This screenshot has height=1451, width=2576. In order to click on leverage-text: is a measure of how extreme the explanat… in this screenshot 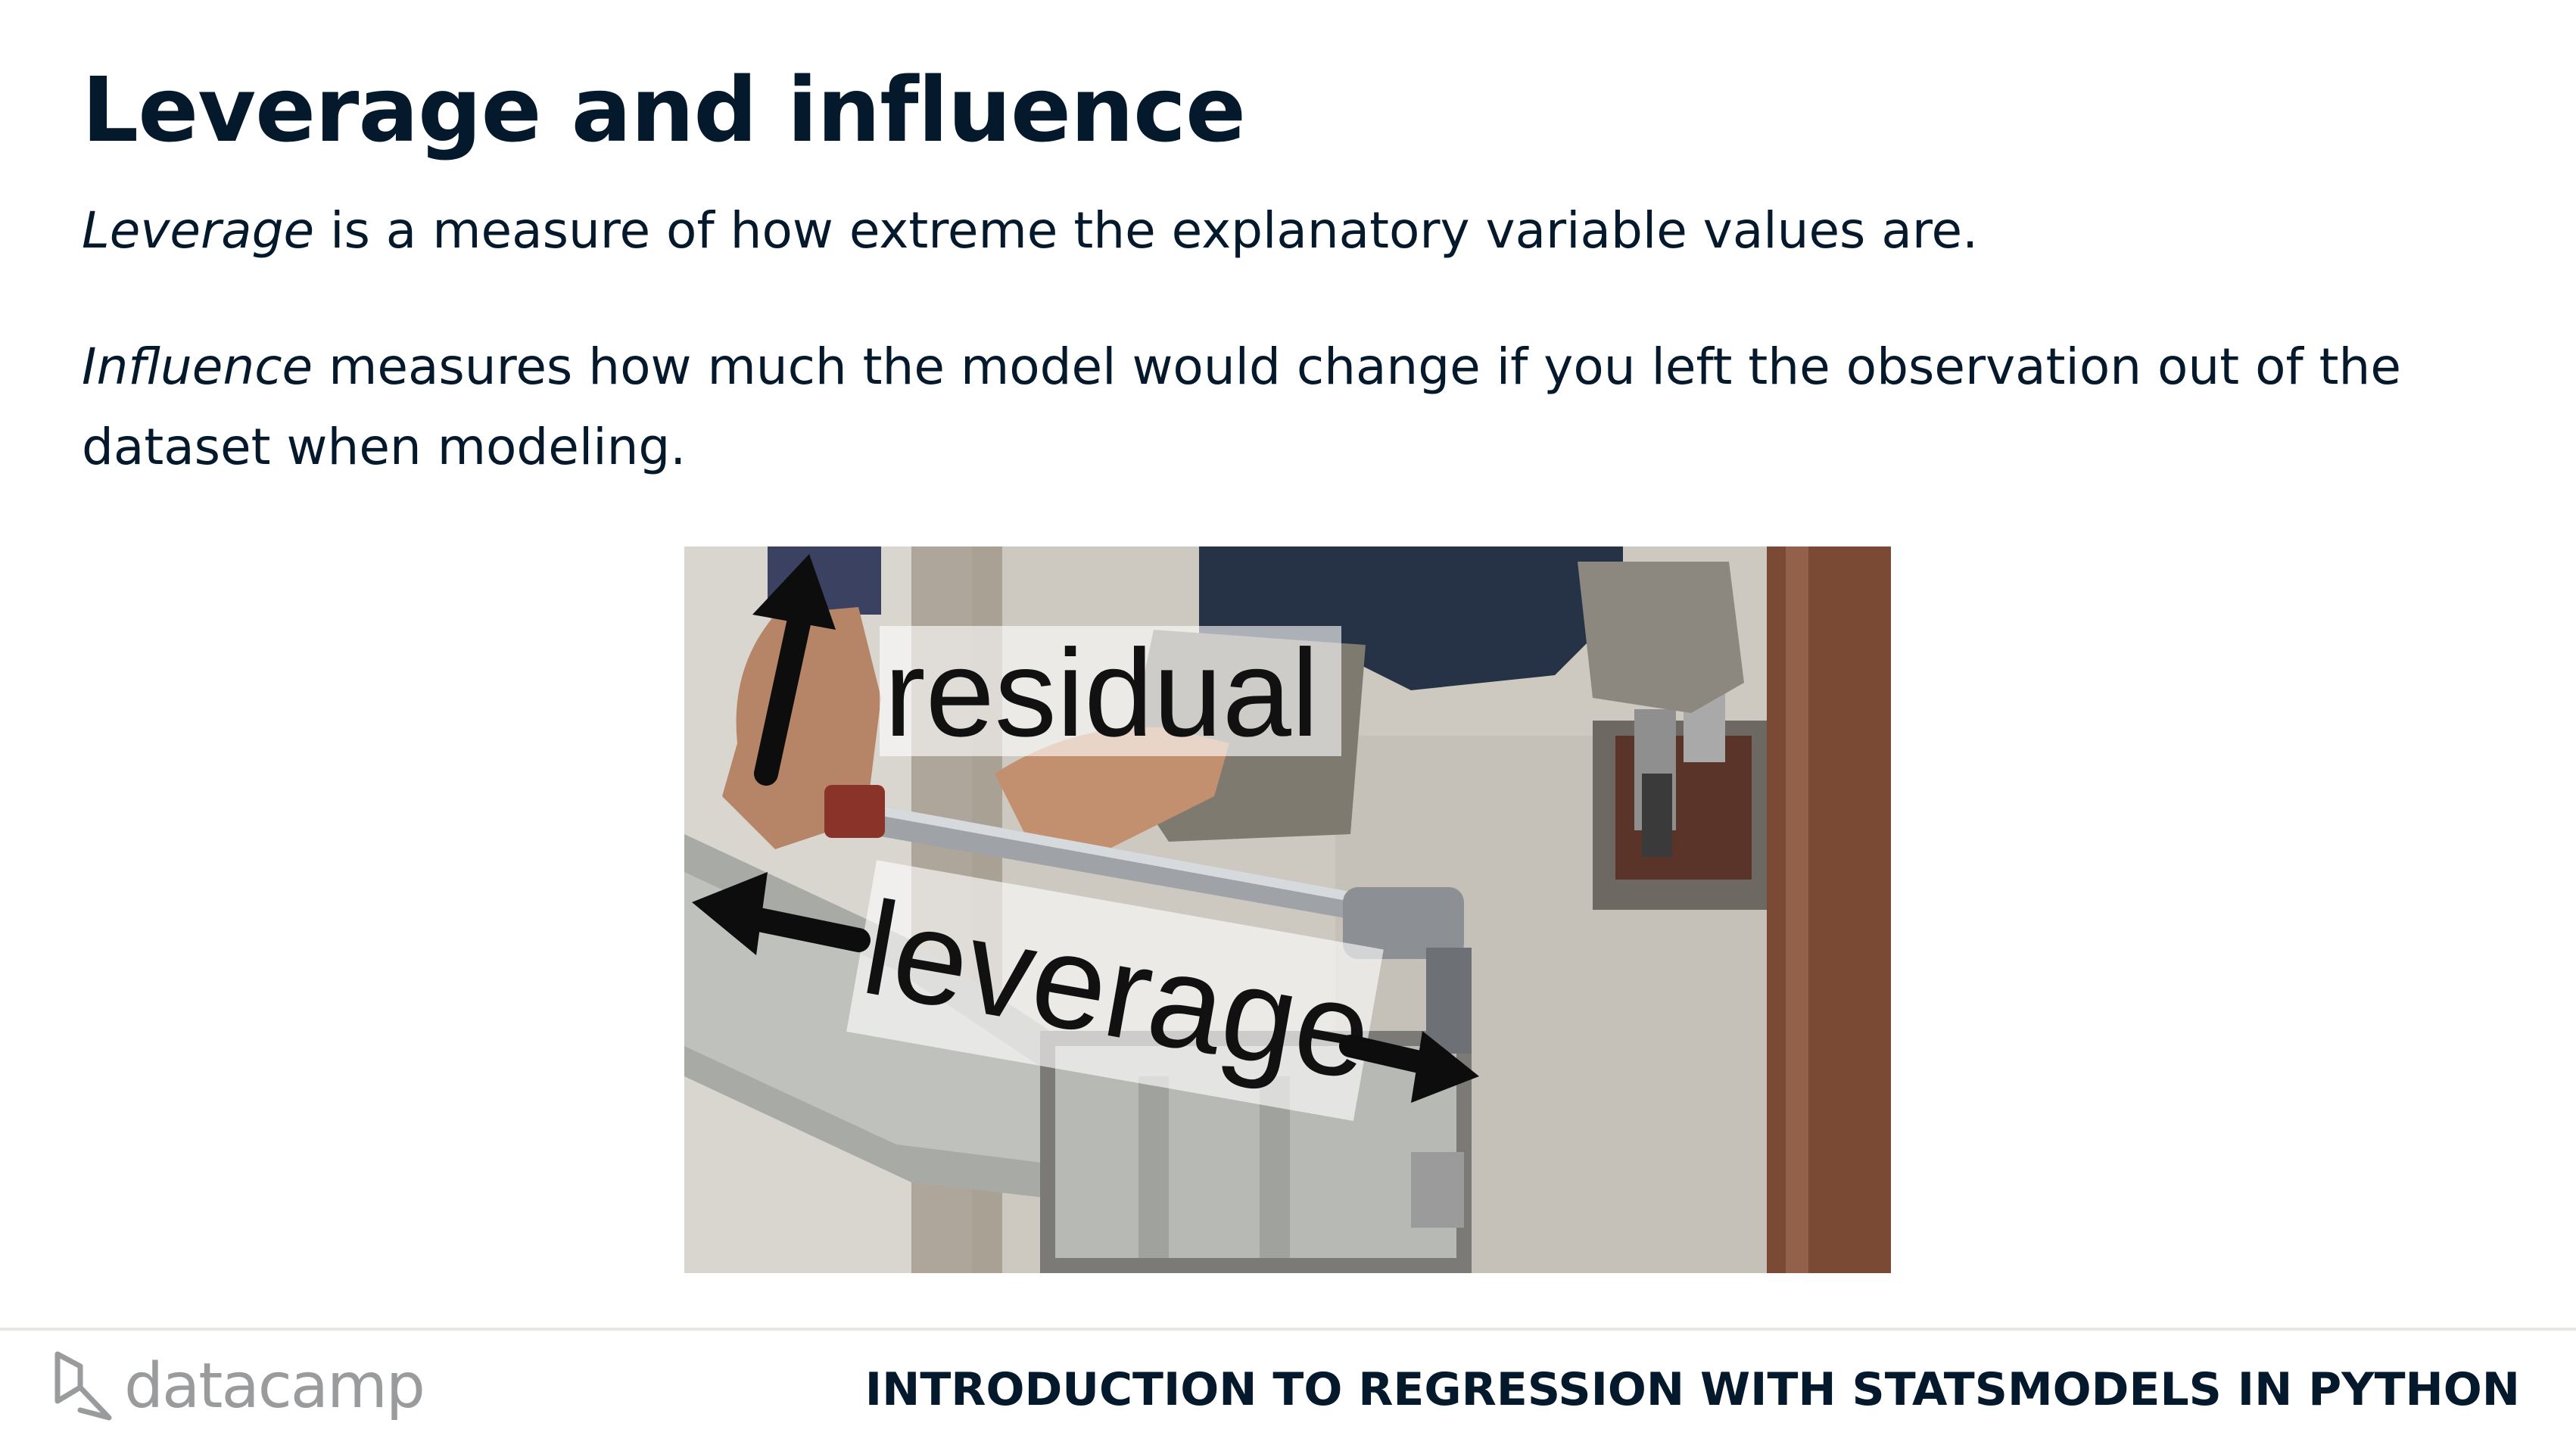, I will do `click(1146, 230)`.